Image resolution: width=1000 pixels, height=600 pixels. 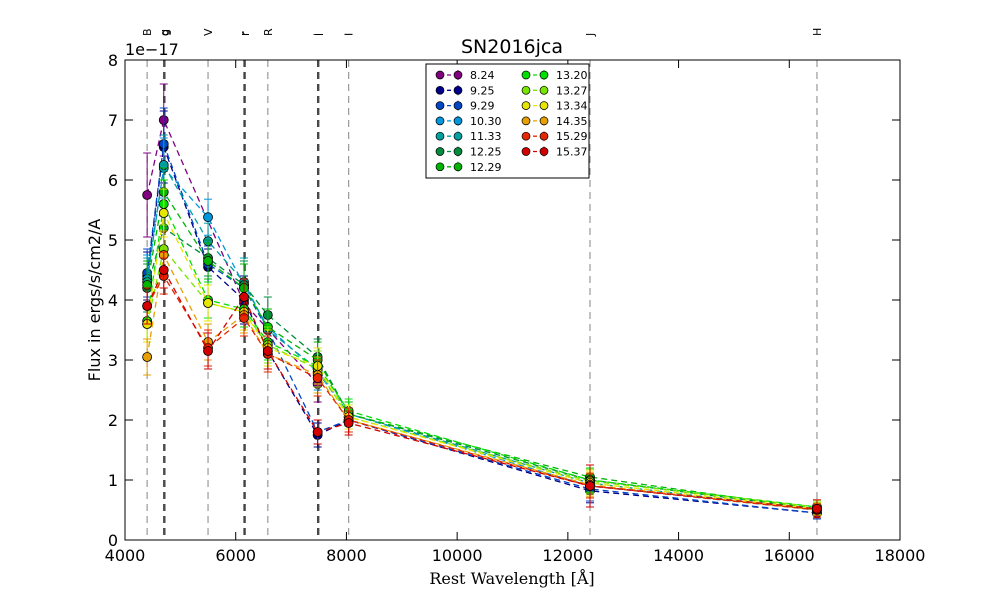 What do you see at coordinates (113, 60) in the screenshot?
I see `y-tick-label-8: 8` at bounding box center [113, 60].